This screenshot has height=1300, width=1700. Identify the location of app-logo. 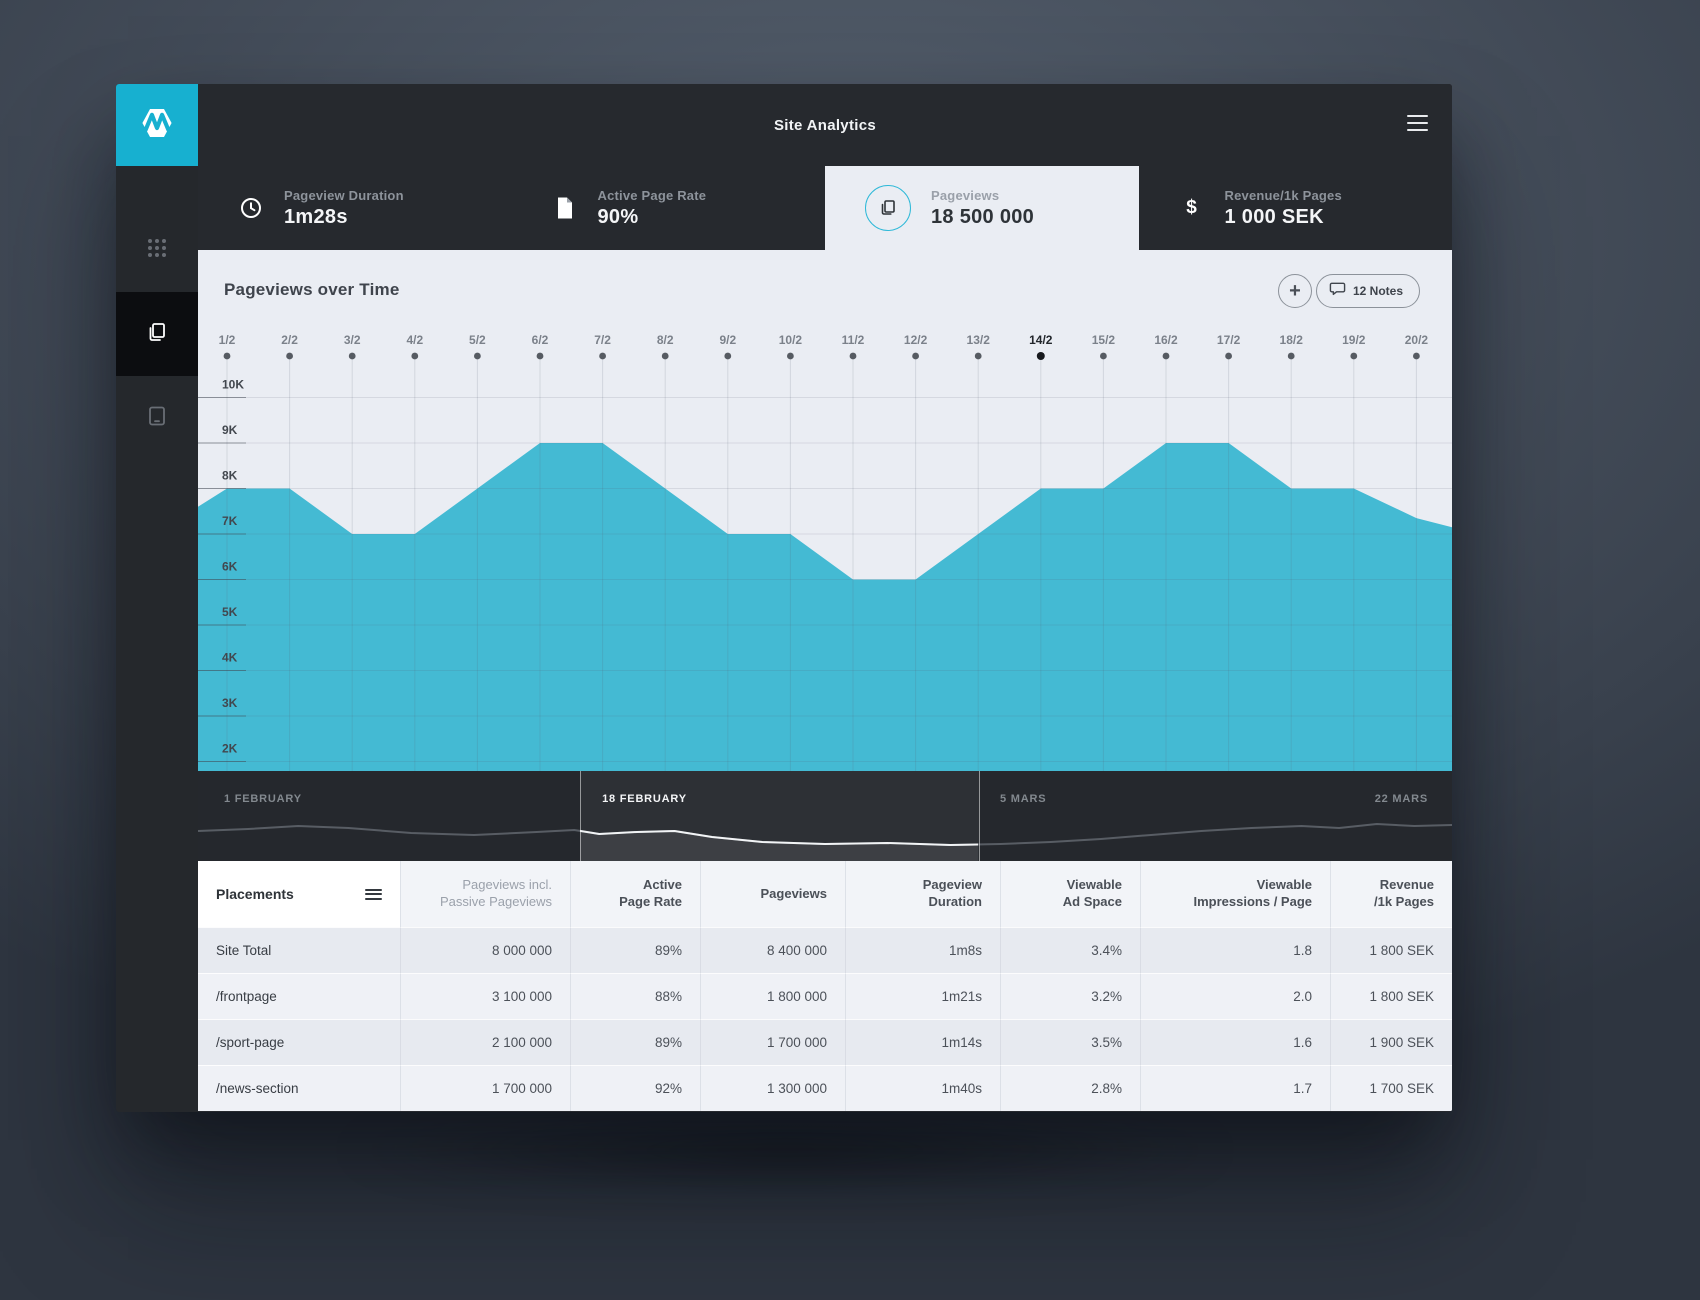
(157, 125).